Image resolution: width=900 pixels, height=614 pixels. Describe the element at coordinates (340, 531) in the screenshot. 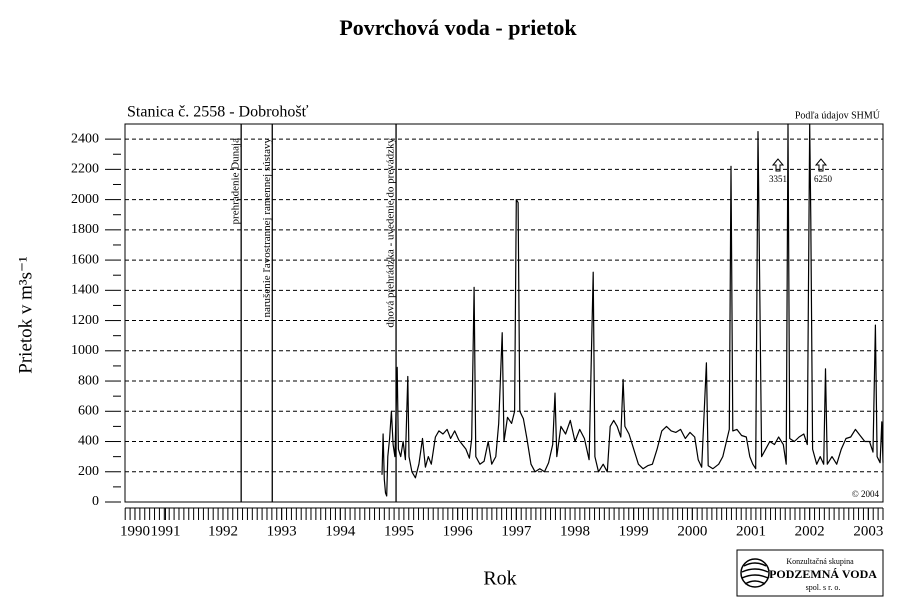

I see `x-tick-label: 1994` at that location.